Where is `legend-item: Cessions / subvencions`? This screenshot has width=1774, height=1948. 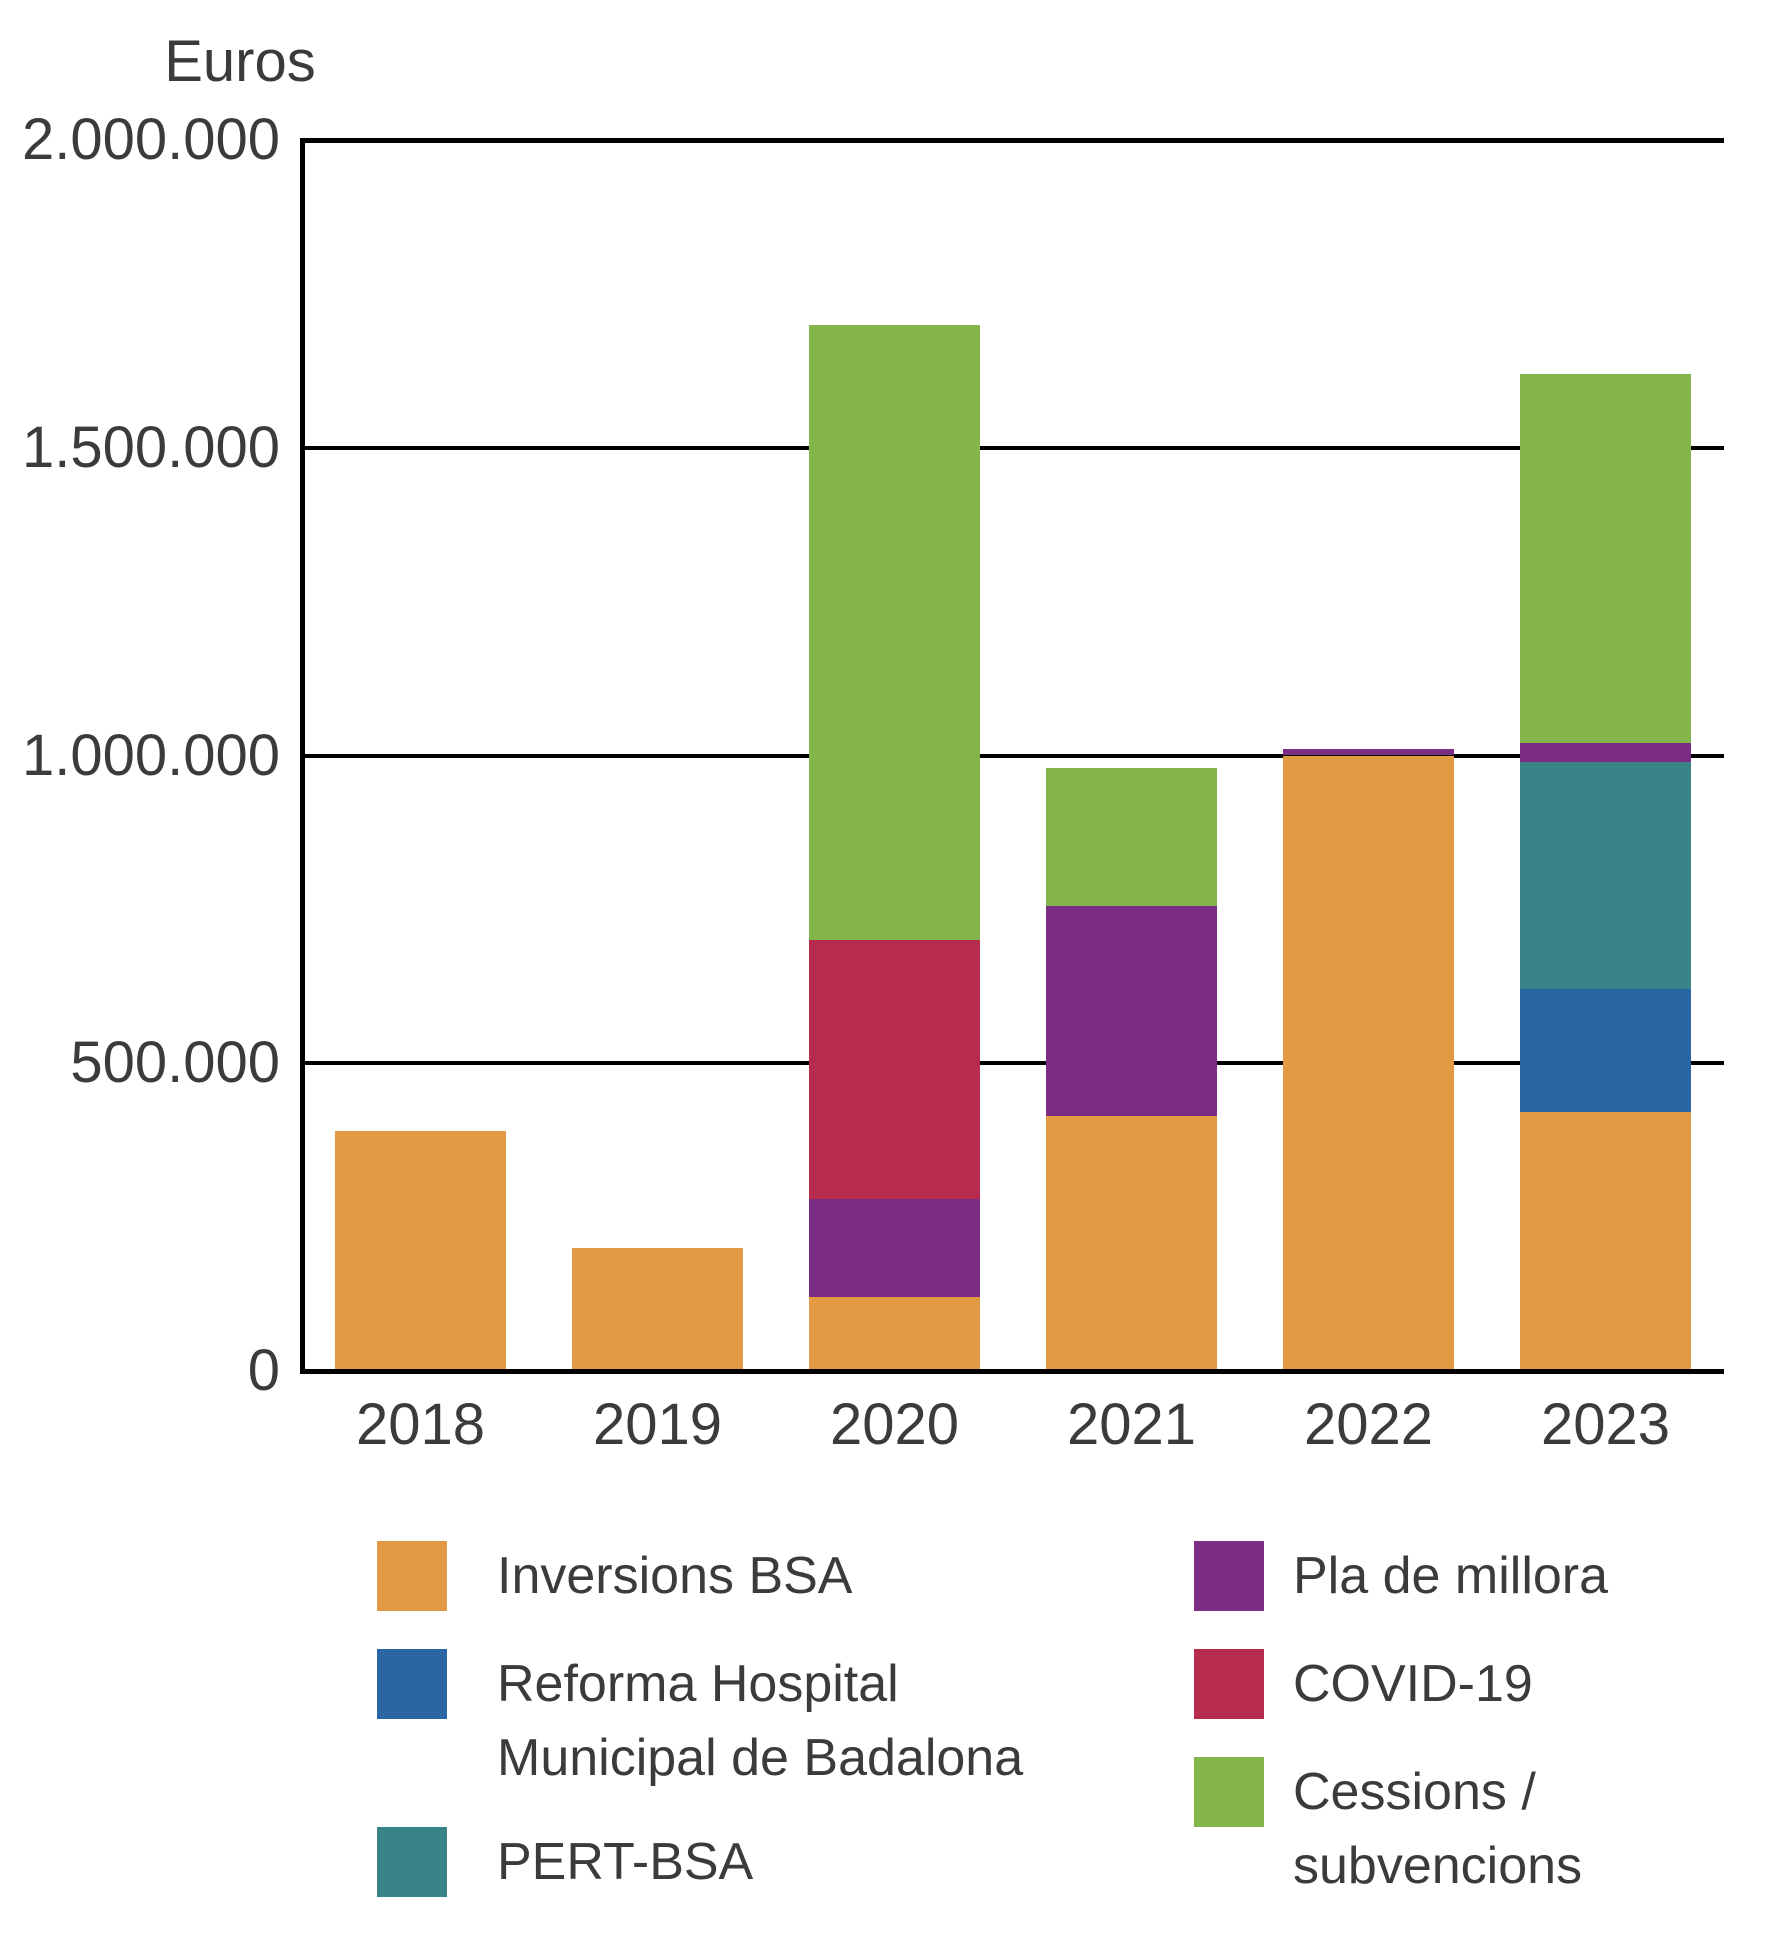
legend-item: Cessions / subvencions is located at coordinates (1388, 1830).